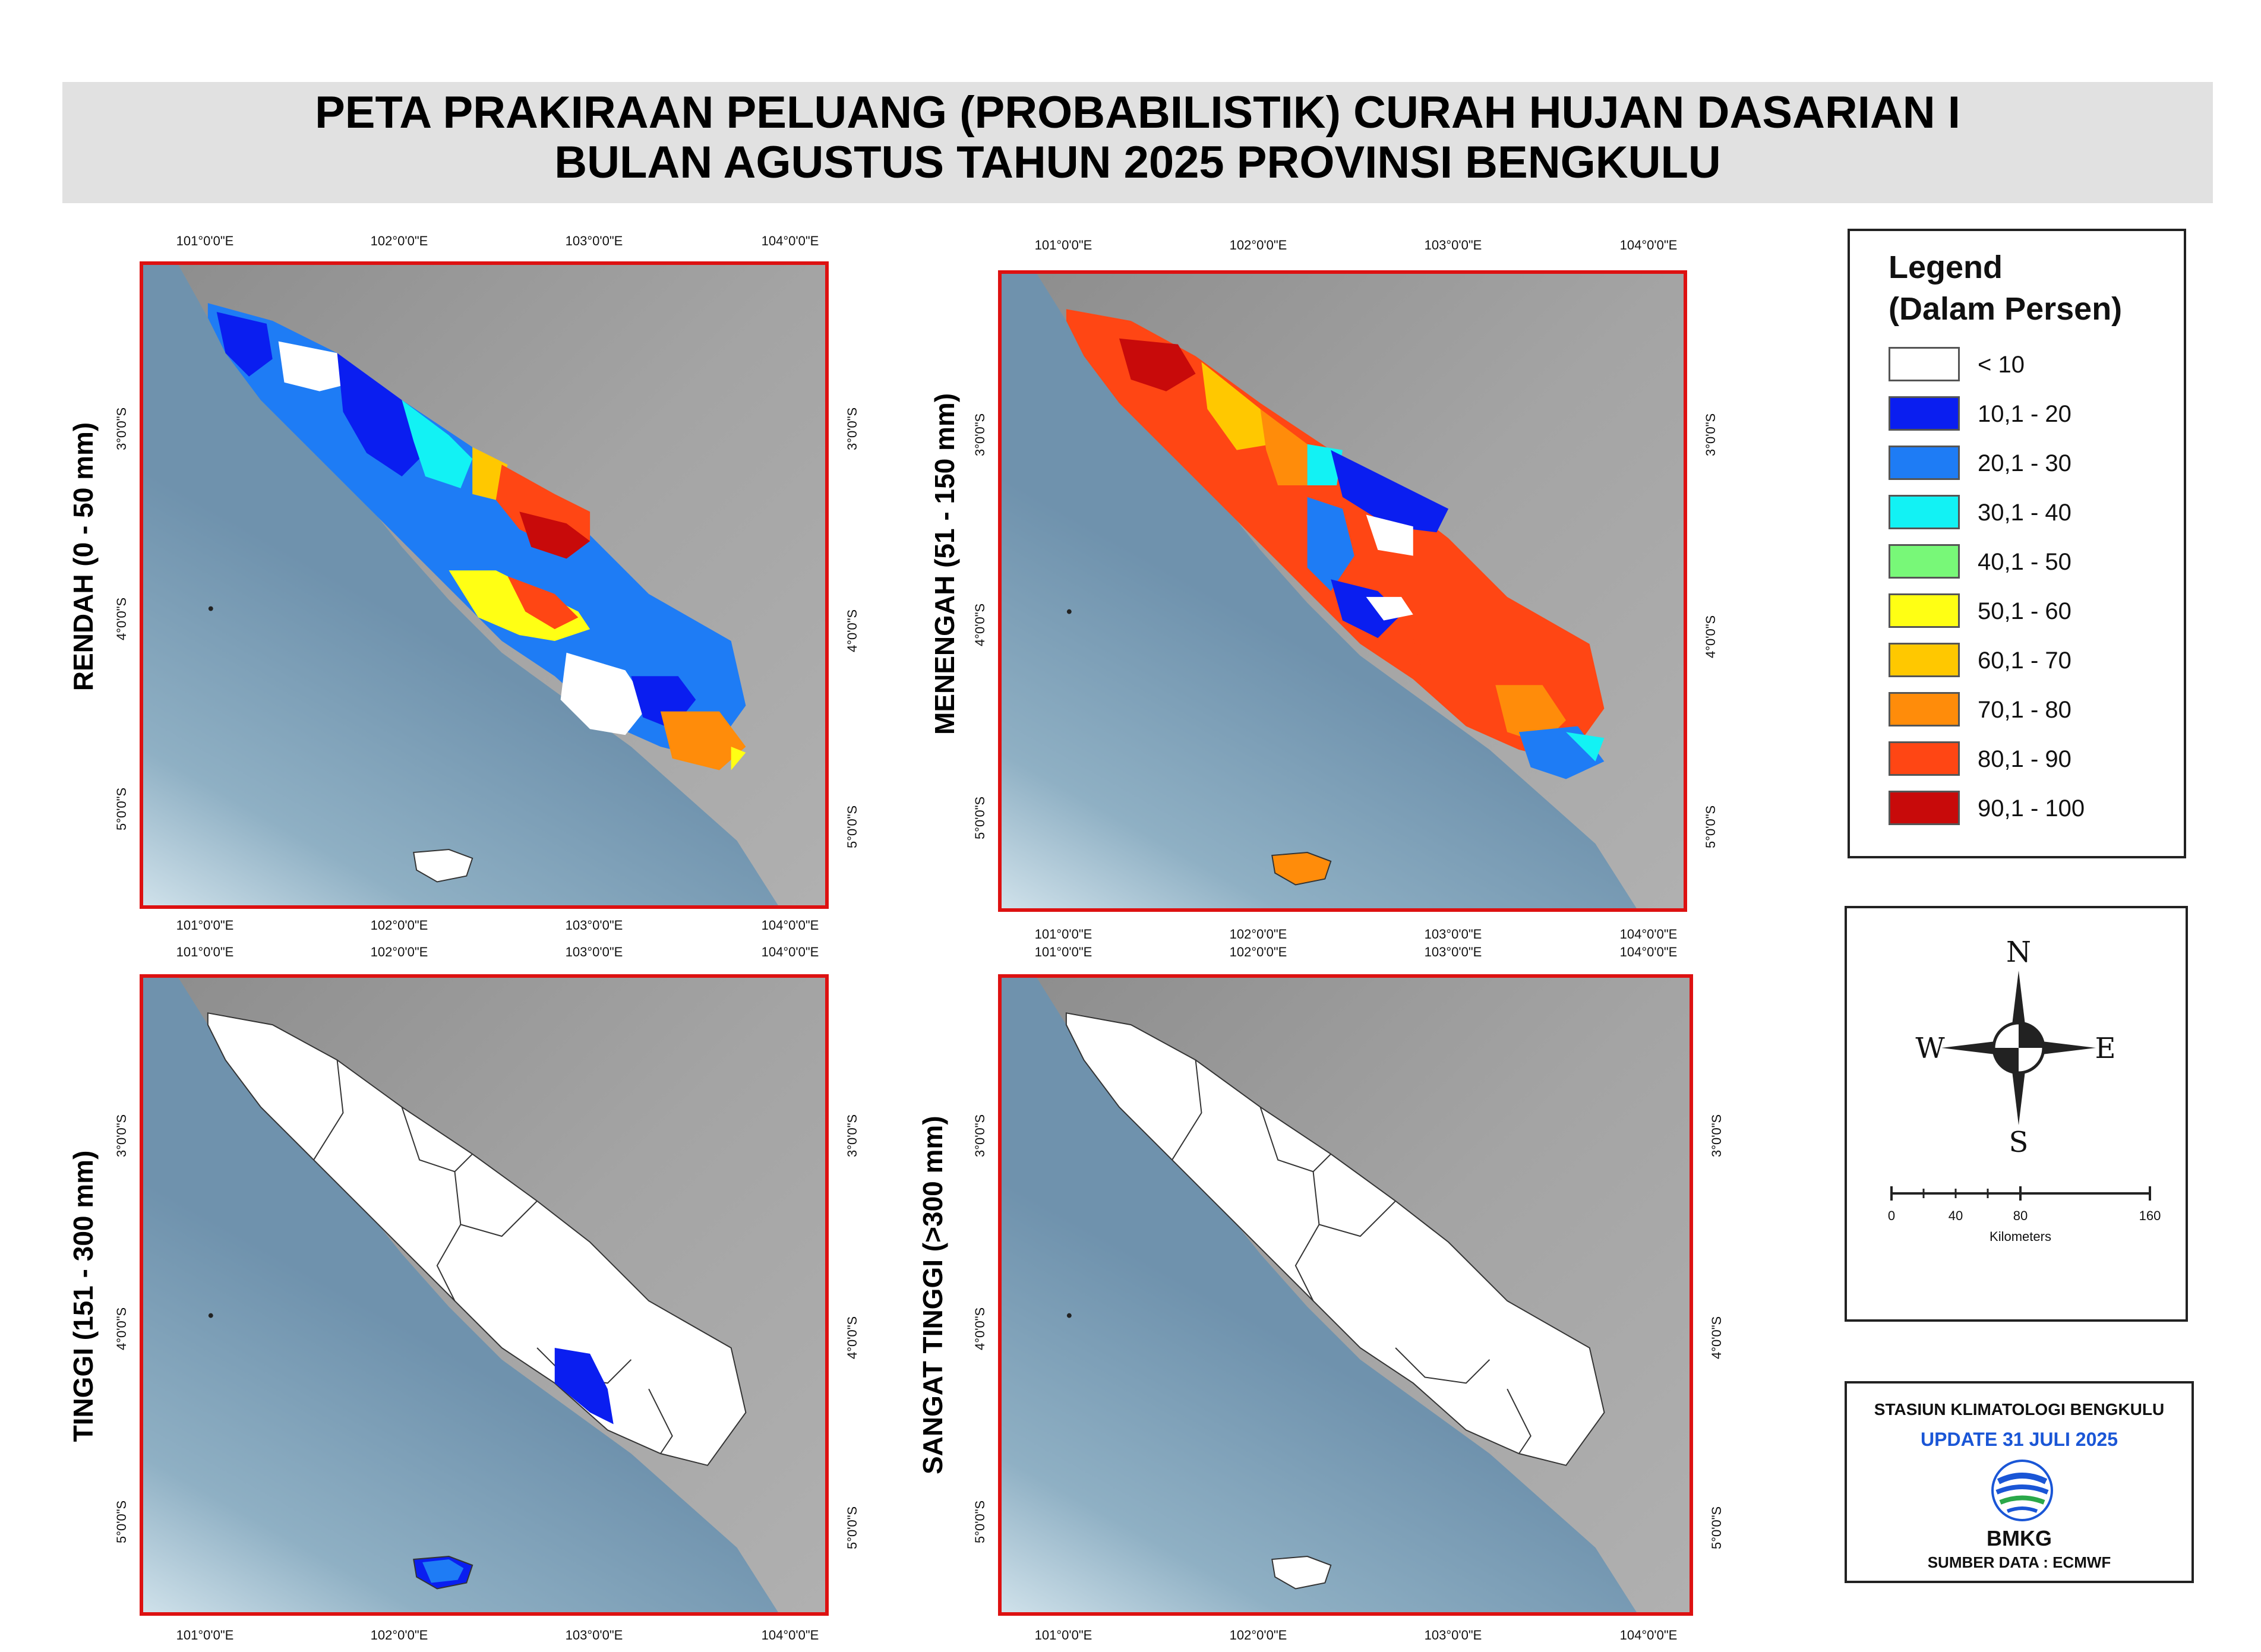 The width and height of the screenshot is (2261, 1652). What do you see at coordinates (484, 1295) in the screenshot?
I see `map-frame-tinggi` at bounding box center [484, 1295].